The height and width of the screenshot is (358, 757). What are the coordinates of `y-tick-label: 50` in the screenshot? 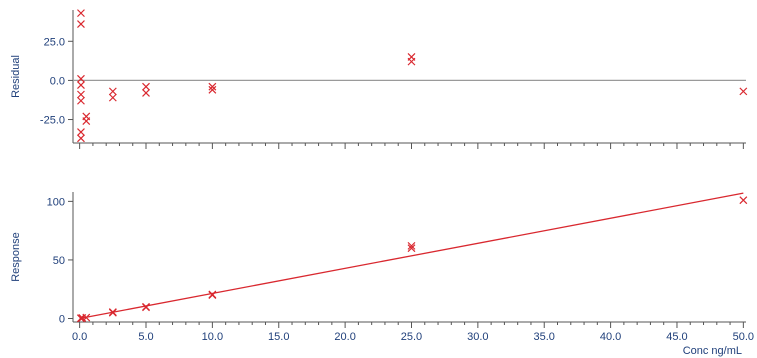 It's located at (59, 261).